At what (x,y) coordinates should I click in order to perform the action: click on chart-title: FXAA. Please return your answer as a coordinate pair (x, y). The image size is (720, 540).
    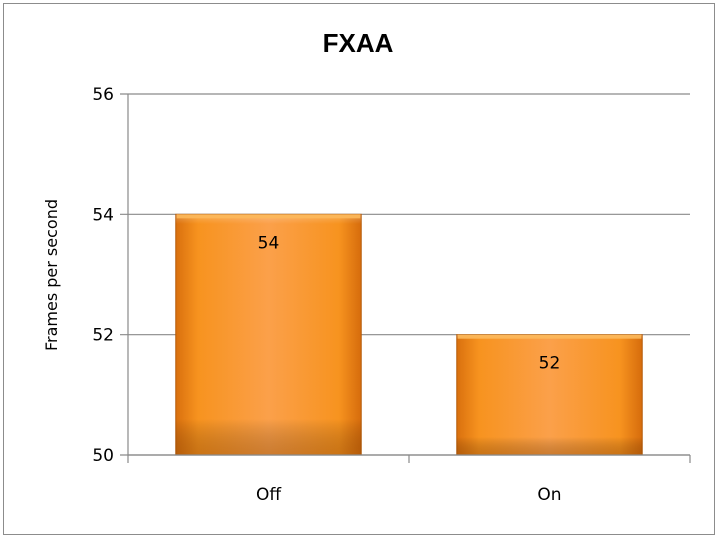
    Looking at the image, I should click on (358, 43).